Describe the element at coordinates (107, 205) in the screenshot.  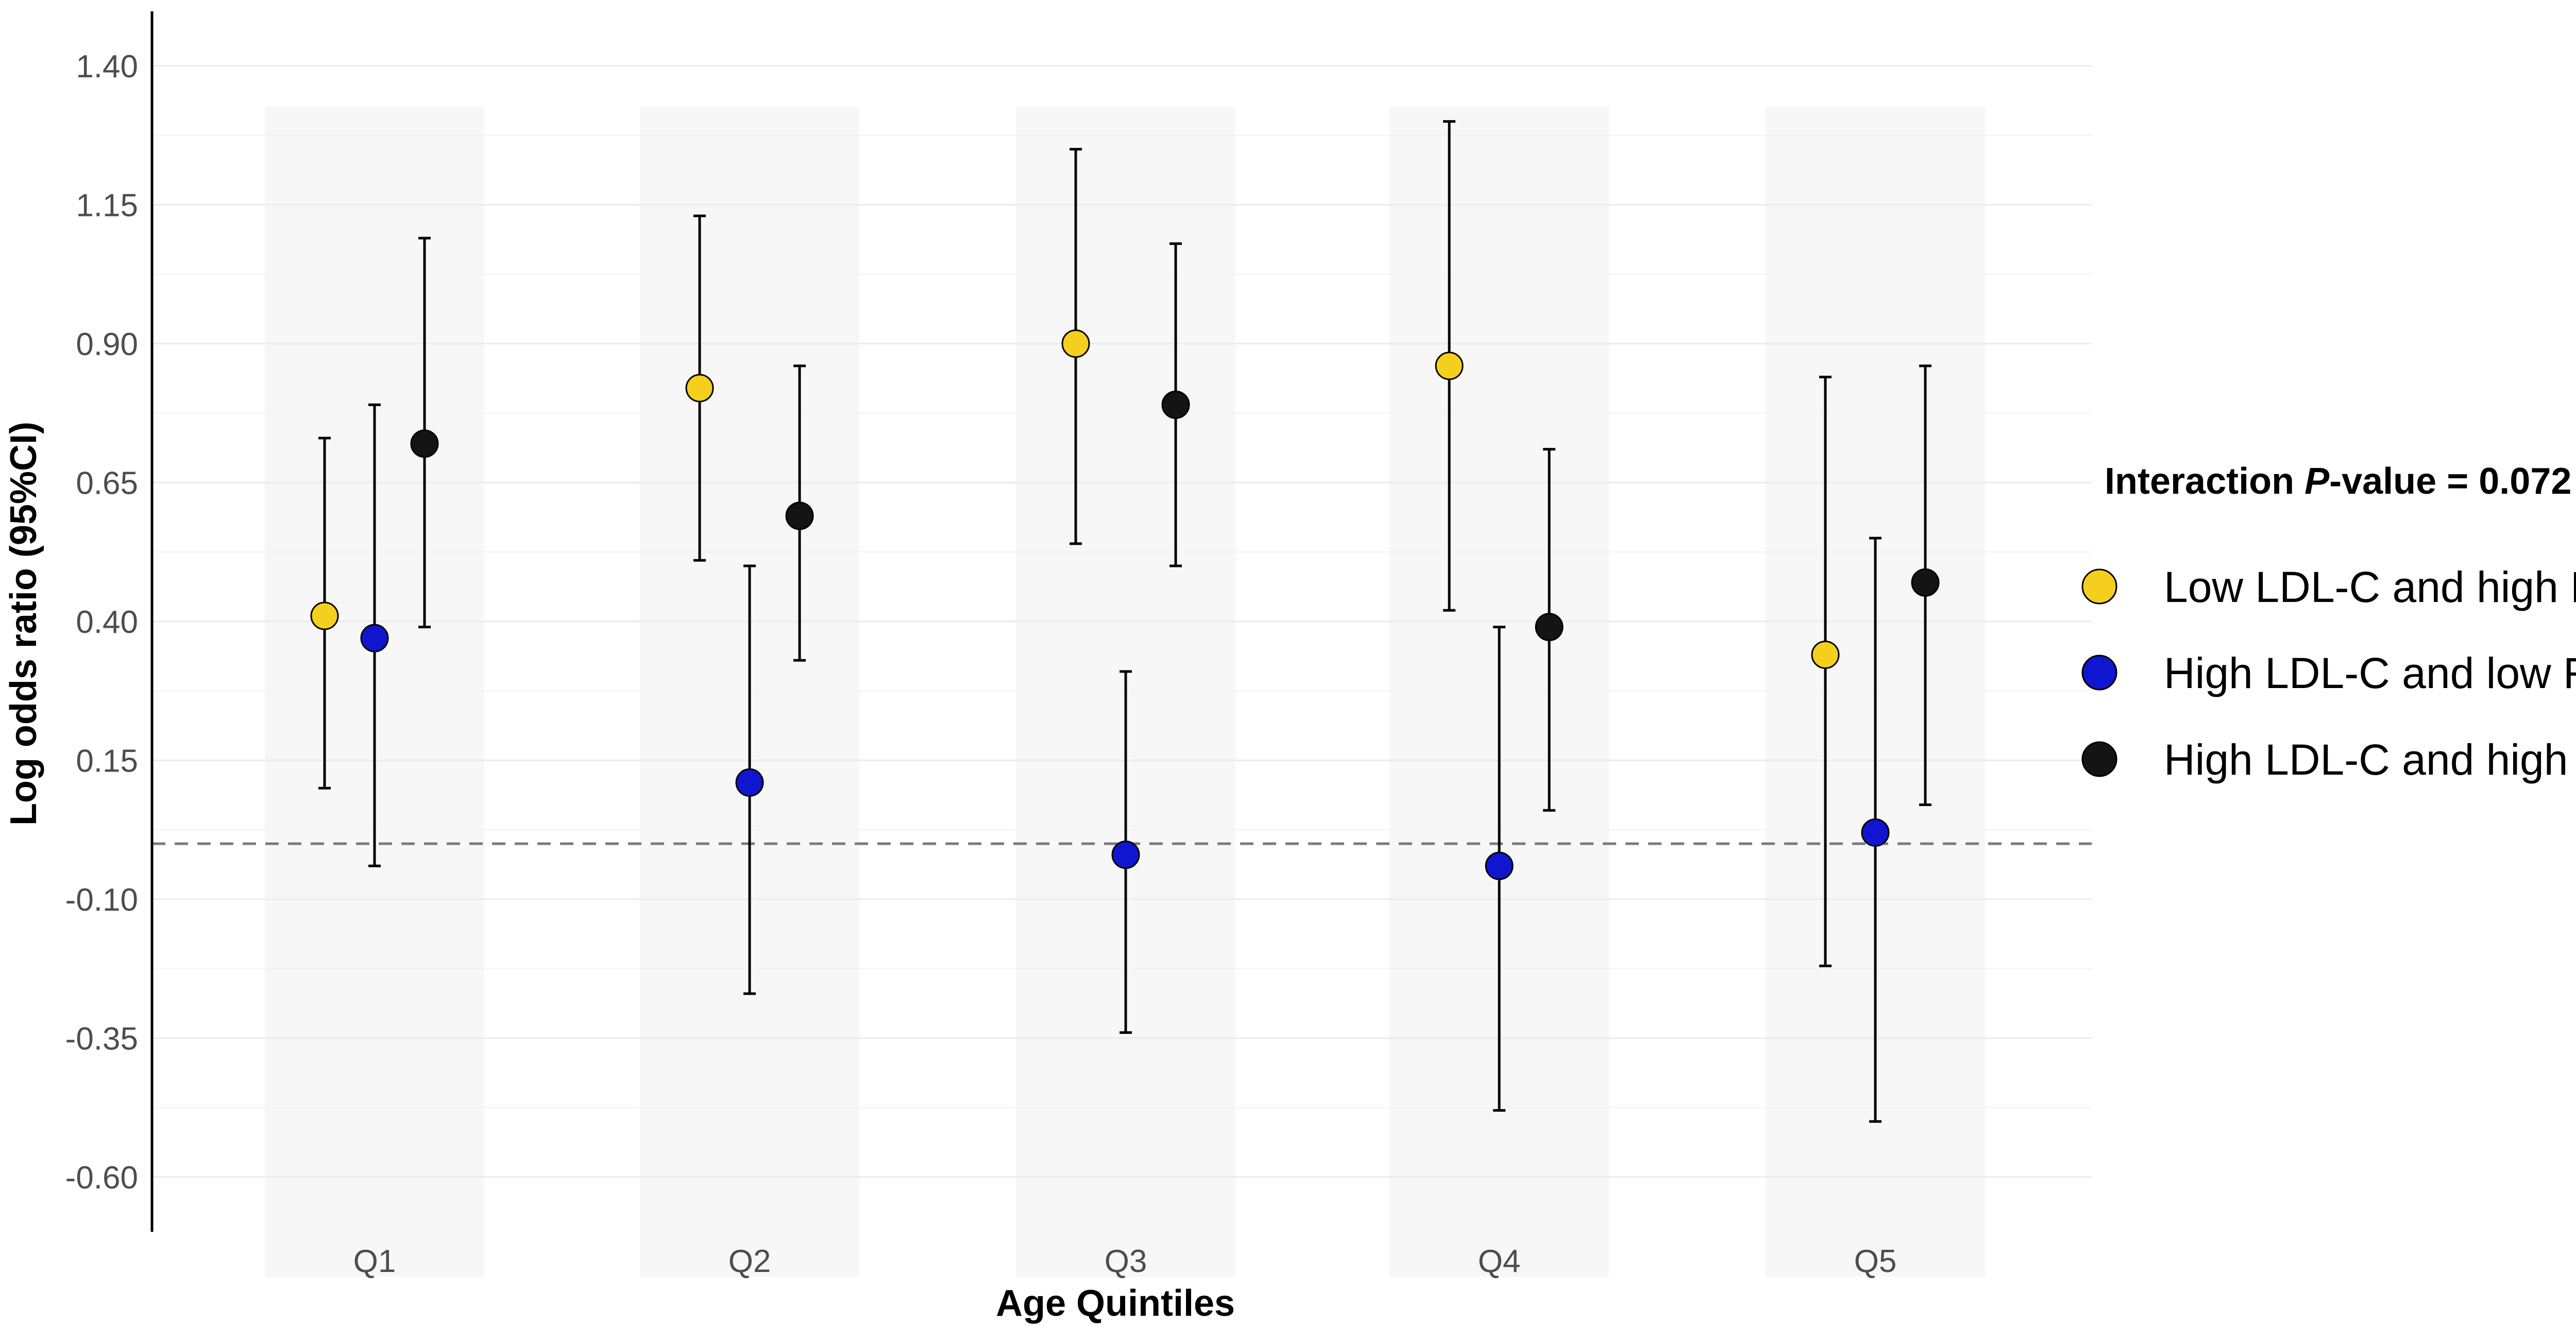
I see `y-tick-label: 1.15` at that location.